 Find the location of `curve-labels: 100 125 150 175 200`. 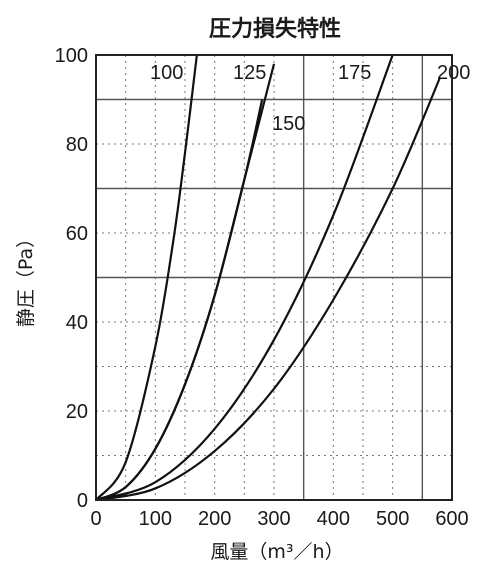

curve-labels: 100 125 150 175 200 is located at coordinates (310, 98).